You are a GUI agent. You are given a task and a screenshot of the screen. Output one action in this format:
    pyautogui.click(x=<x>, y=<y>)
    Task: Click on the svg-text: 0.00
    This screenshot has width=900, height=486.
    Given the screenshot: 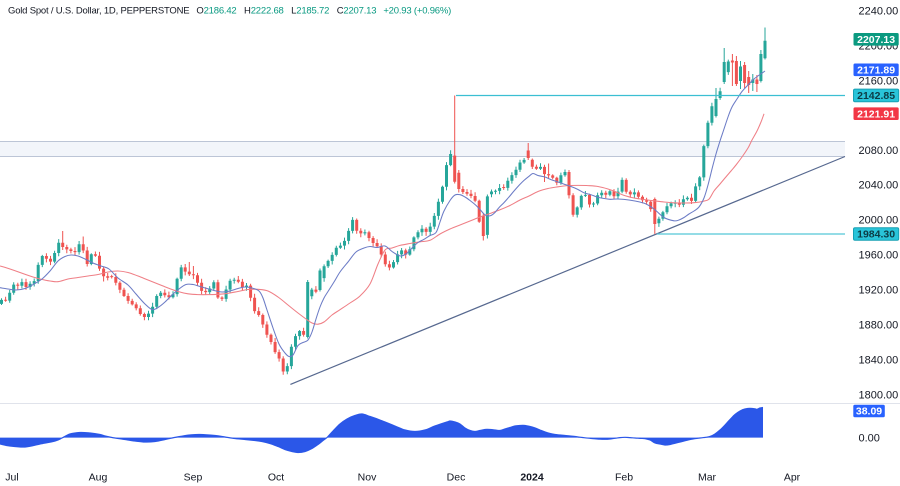 What is the action you would take?
    pyautogui.click(x=869, y=438)
    